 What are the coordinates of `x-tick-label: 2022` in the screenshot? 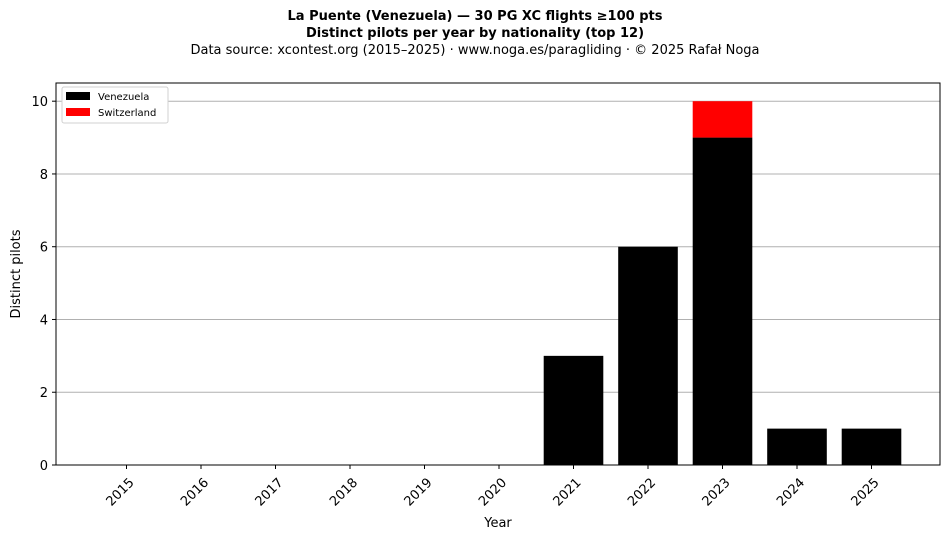 It's located at (642, 492).